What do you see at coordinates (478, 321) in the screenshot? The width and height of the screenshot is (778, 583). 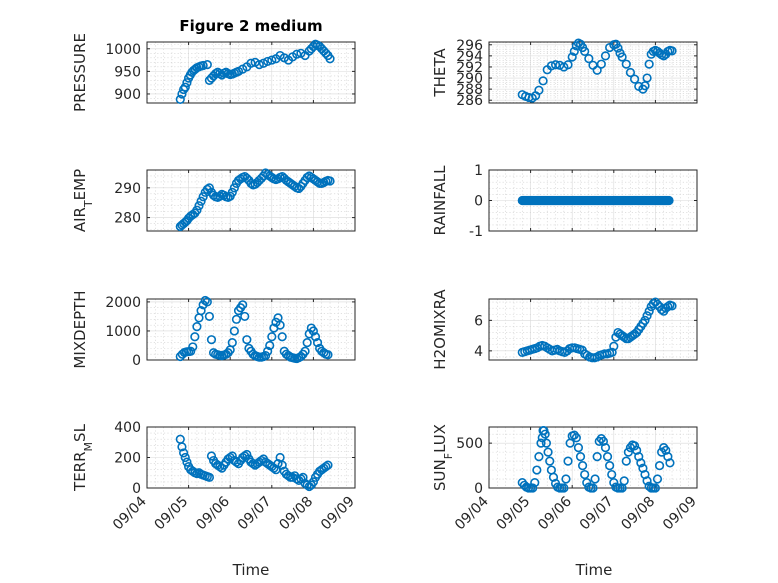 I see `panel-h2omixra-ytick-label: 6` at bounding box center [478, 321].